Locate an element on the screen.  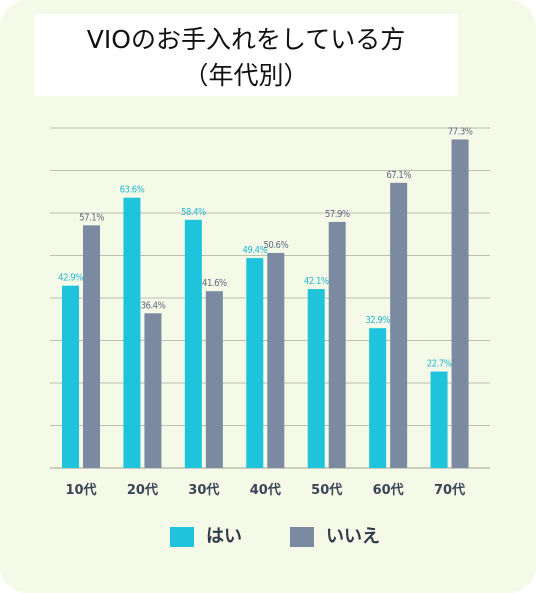
legend-label-no: いいえ is located at coordinates (353, 536).